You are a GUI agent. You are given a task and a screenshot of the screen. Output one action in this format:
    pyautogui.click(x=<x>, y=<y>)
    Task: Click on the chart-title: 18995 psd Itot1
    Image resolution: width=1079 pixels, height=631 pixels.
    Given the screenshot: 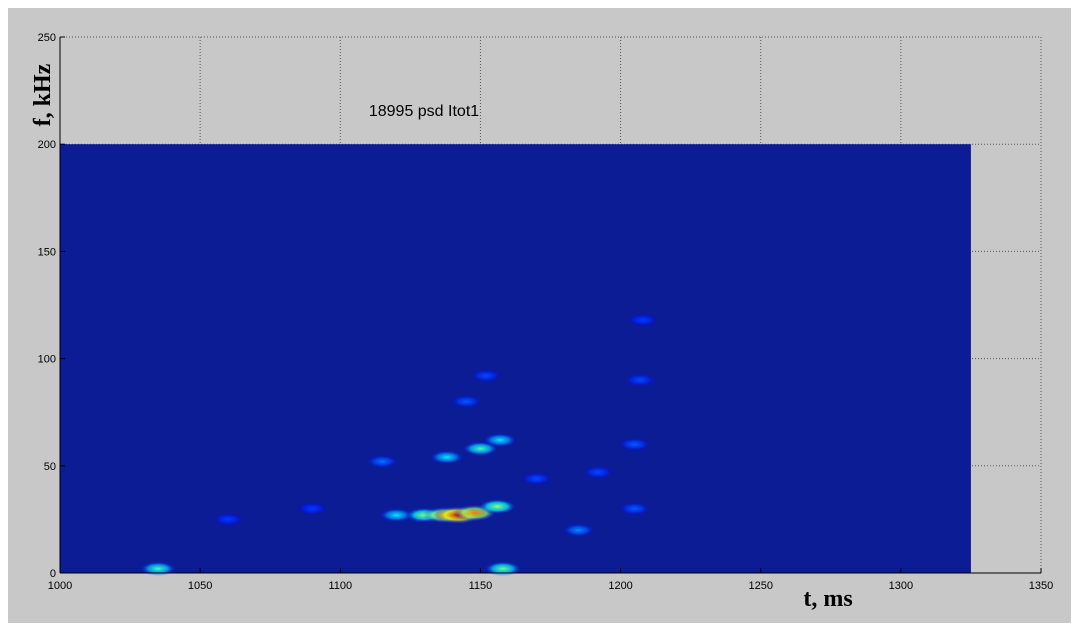 What is the action you would take?
    pyautogui.click(x=424, y=111)
    